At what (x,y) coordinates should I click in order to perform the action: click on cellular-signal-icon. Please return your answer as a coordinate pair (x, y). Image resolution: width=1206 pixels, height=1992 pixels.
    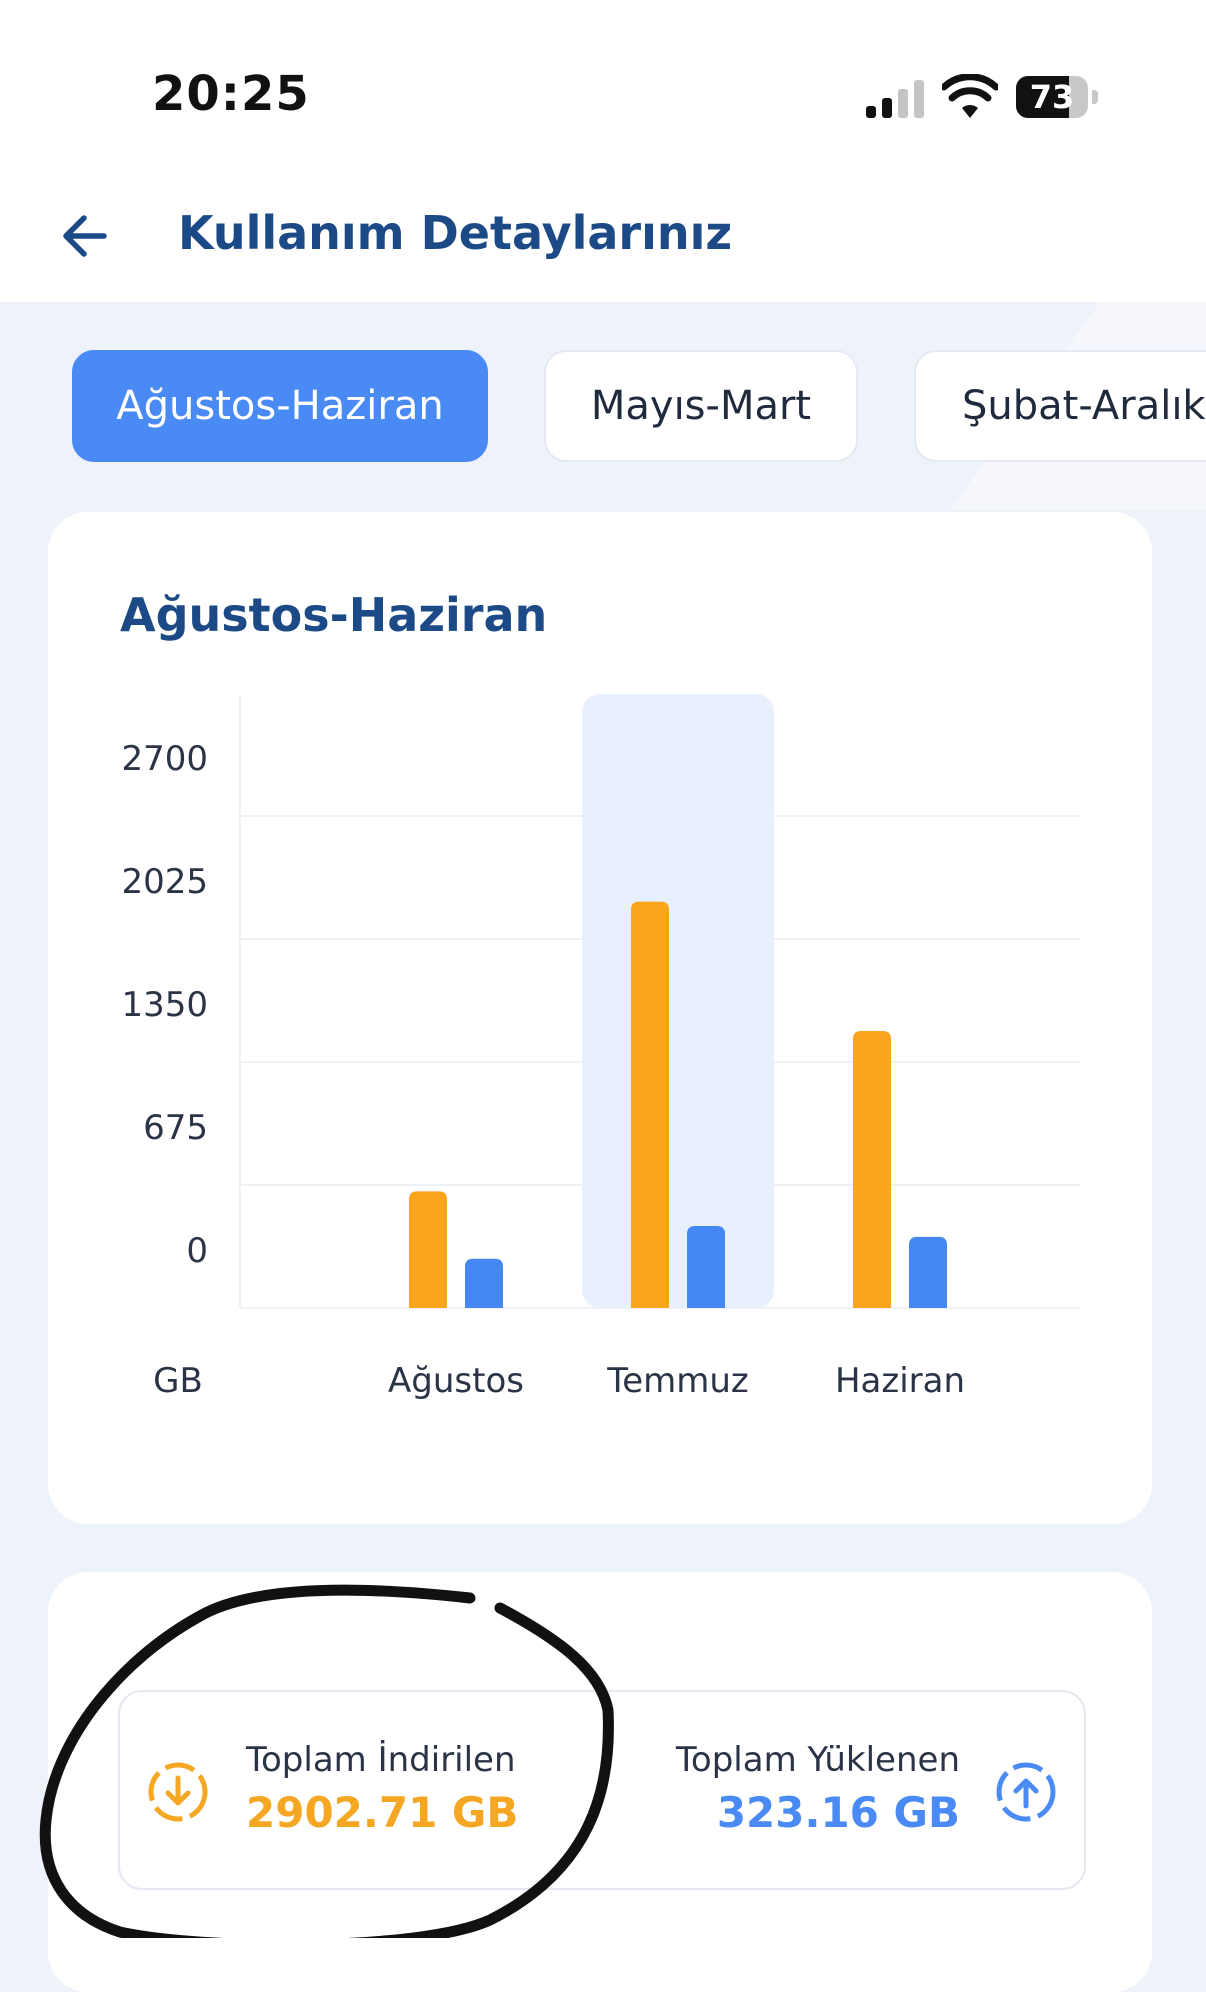
    Looking at the image, I should click on (895, 99).